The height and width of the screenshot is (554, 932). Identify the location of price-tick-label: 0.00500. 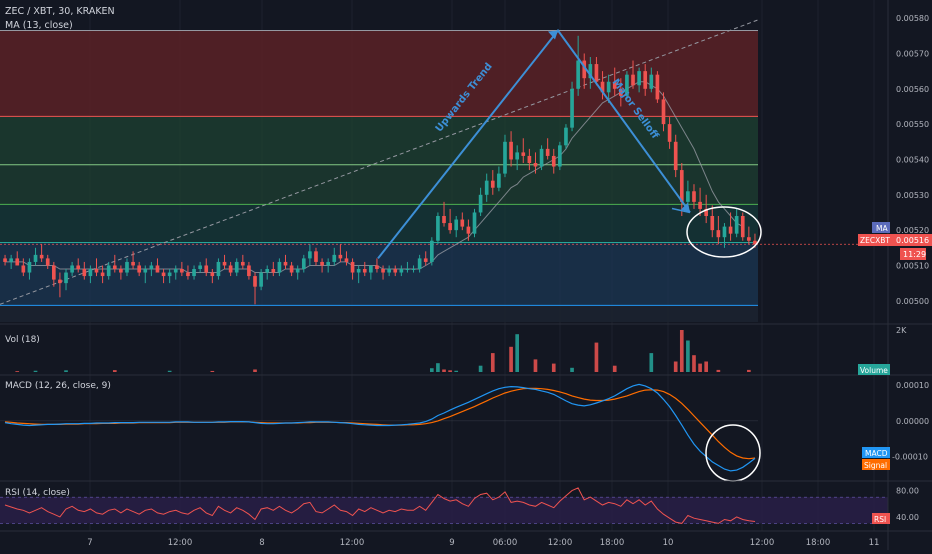
(912, 301).